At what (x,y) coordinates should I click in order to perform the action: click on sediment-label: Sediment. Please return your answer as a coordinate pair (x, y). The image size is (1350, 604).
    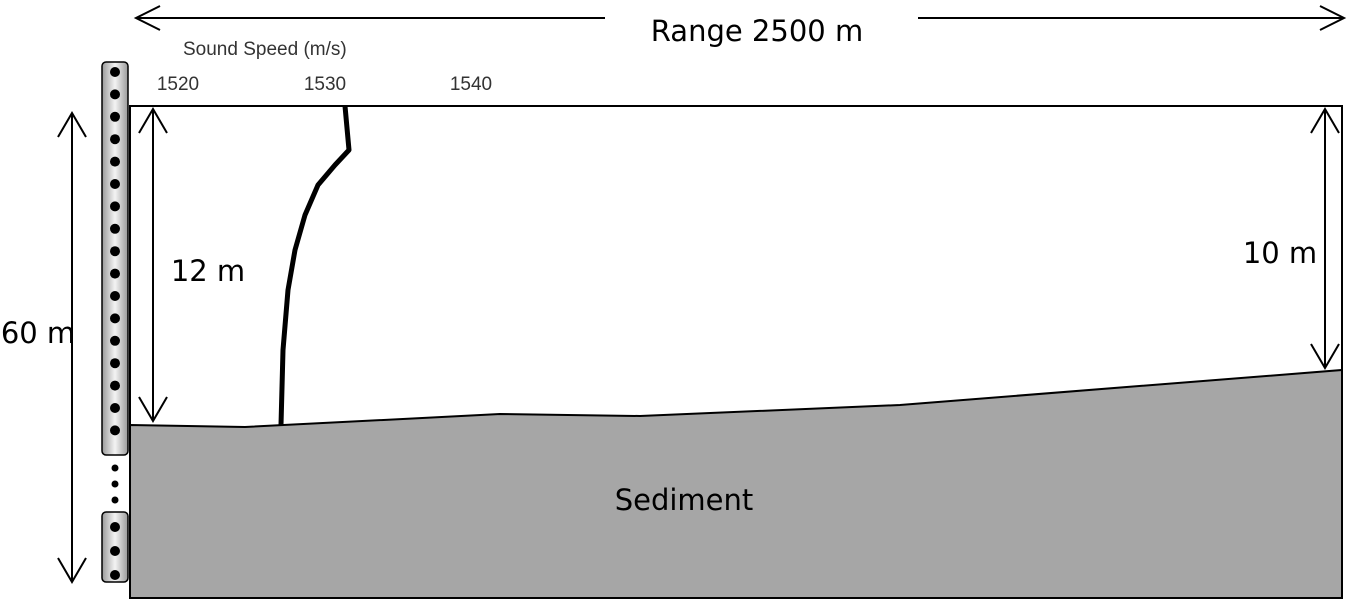
    Looking at the image, I should click on (684, 500).